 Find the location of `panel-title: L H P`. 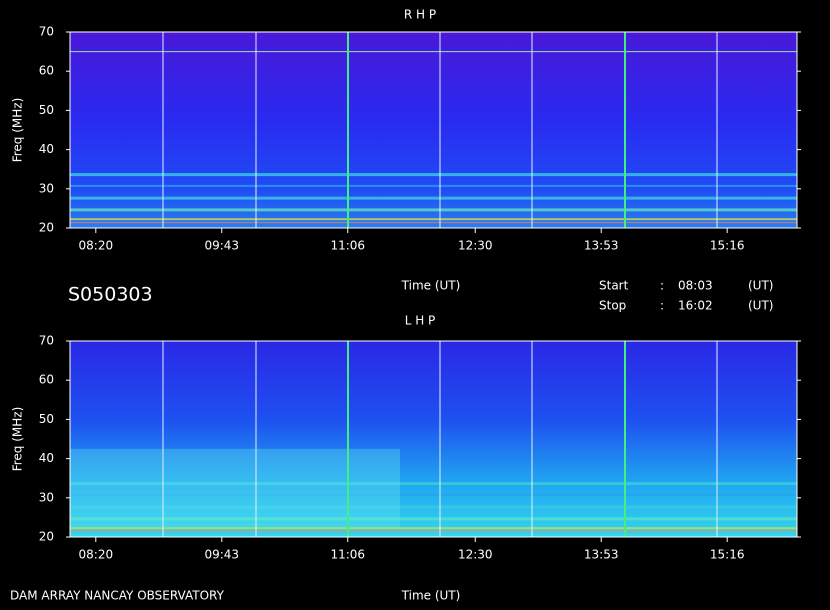

panel-title: L H P is located at coordinates (420, 321).